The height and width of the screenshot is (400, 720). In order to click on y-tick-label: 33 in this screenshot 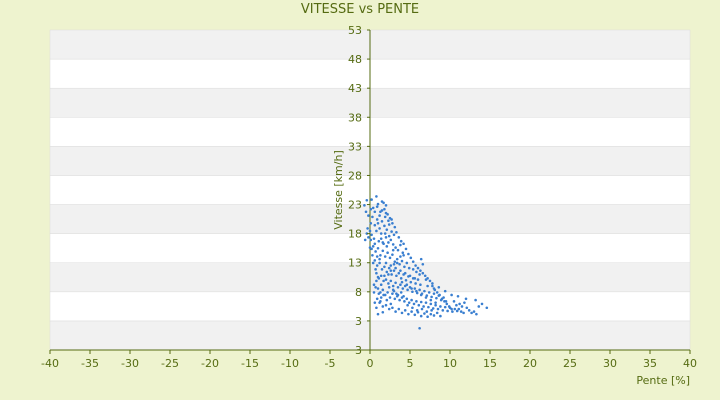, I will do `click(355, 146)`.